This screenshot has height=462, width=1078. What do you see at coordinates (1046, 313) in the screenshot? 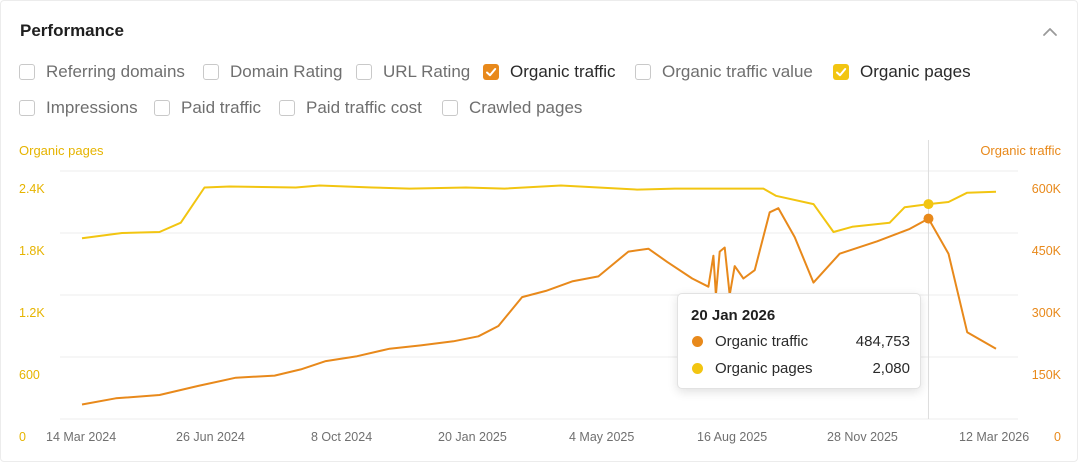
I see `right-tick: 300K` at bounding box center [1046, 313].